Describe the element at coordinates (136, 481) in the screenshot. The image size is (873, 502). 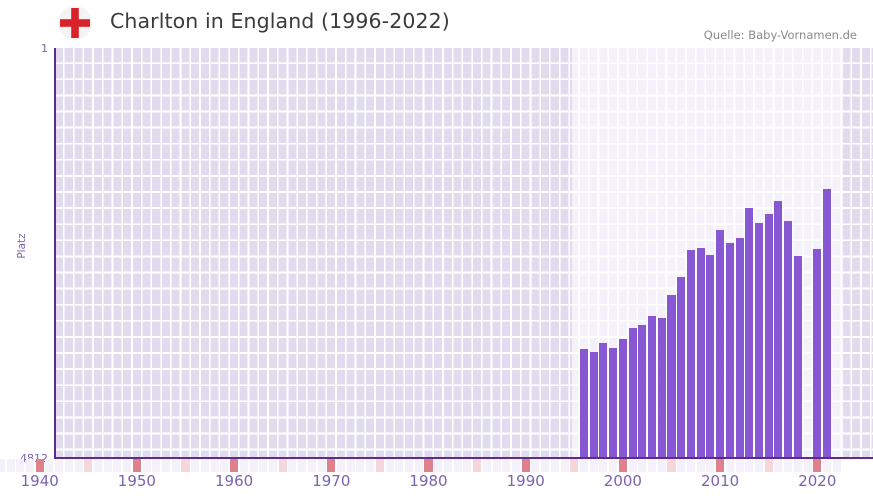
I see `x-axis-tick-label: 1950` at that location.